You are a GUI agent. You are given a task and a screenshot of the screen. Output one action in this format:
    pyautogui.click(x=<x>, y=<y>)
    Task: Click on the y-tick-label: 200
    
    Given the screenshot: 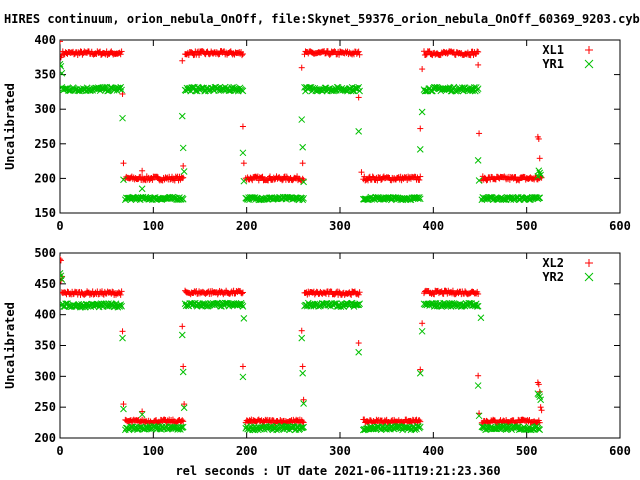 What is the action you would take?
    pyautogui.click(x=45, y=178)
    